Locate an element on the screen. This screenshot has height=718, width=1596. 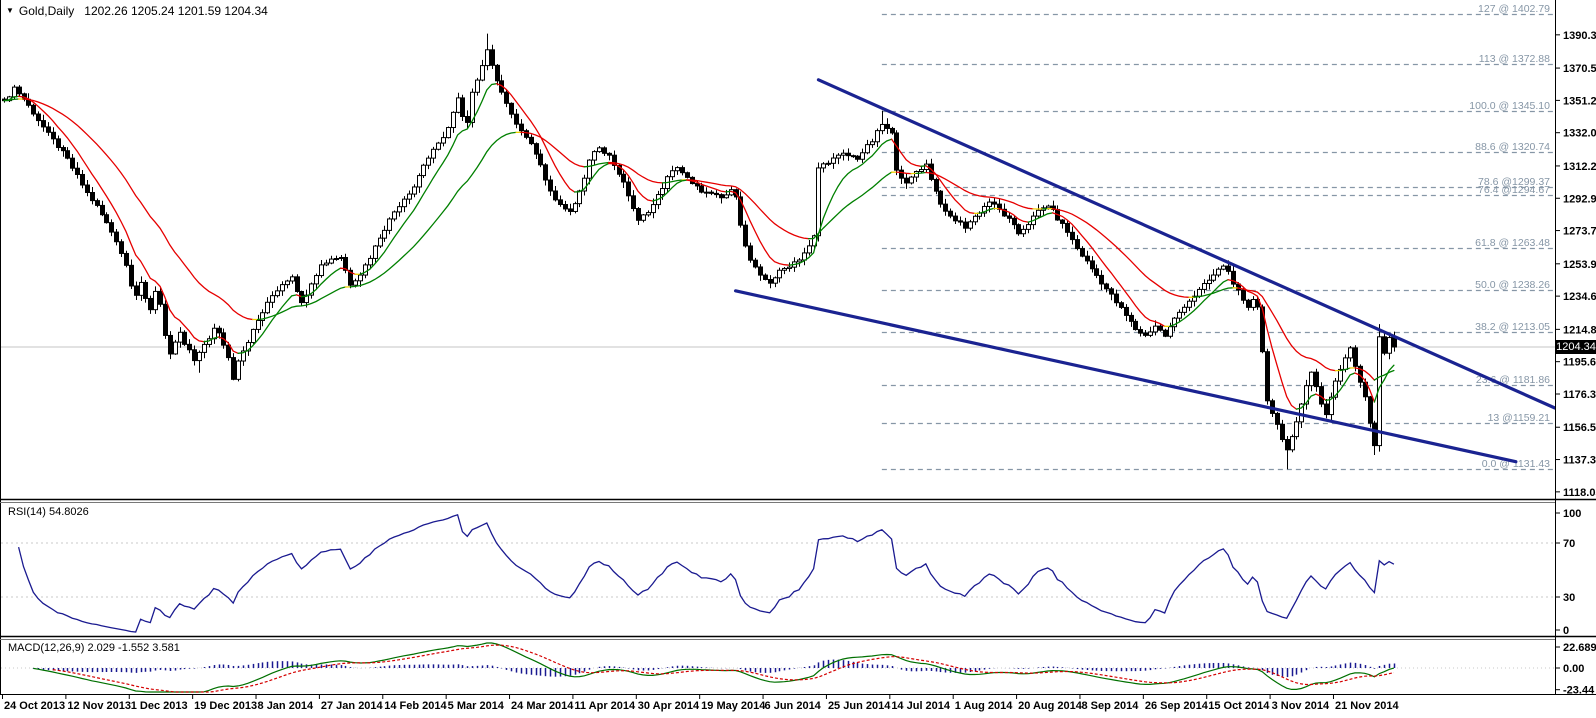
rsi-line is located at coordinates (706, 573).